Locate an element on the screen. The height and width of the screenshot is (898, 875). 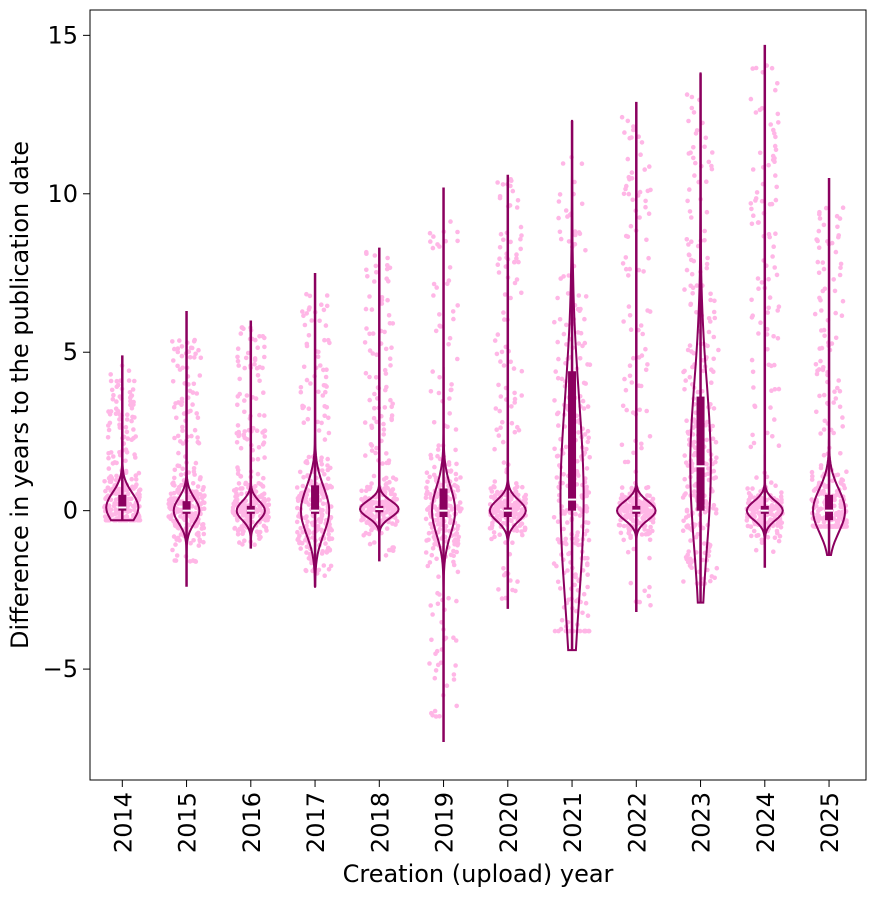
violin-2017 is located at coordinates (315, 430).